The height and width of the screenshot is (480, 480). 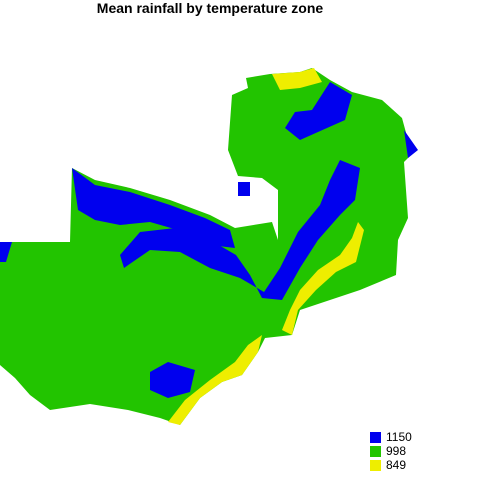 What do you see at coordinates (210, 8) in the screenshot?
I see `map-title: Mean rainfall by temperature zone` at bounding box center [210, 8].